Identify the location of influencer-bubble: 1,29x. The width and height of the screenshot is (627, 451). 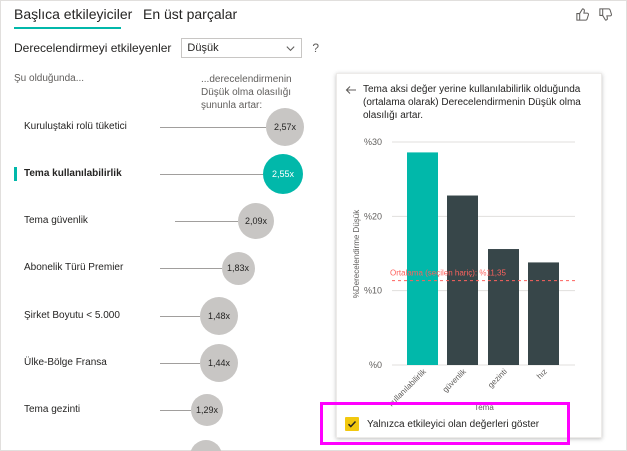
(207, 410).